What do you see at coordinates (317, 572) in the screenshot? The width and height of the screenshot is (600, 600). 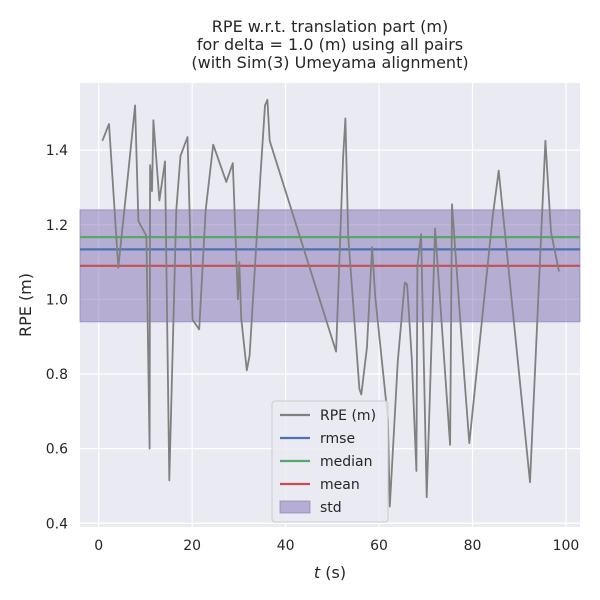 I see `x-axis-label-symbol: t` at bounding box center [317, 572].